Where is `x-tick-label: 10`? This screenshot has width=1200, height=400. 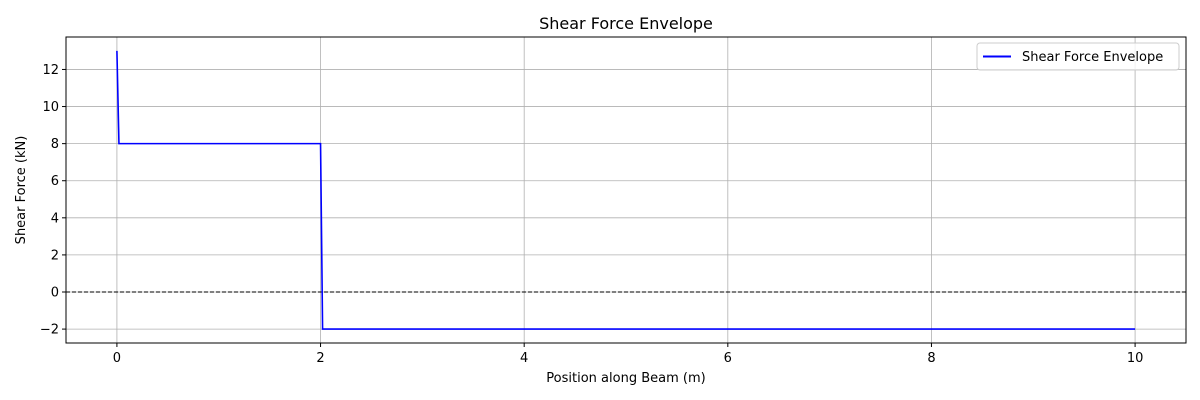 x-tick-label: 10 is located at coordinates (1135, 358).